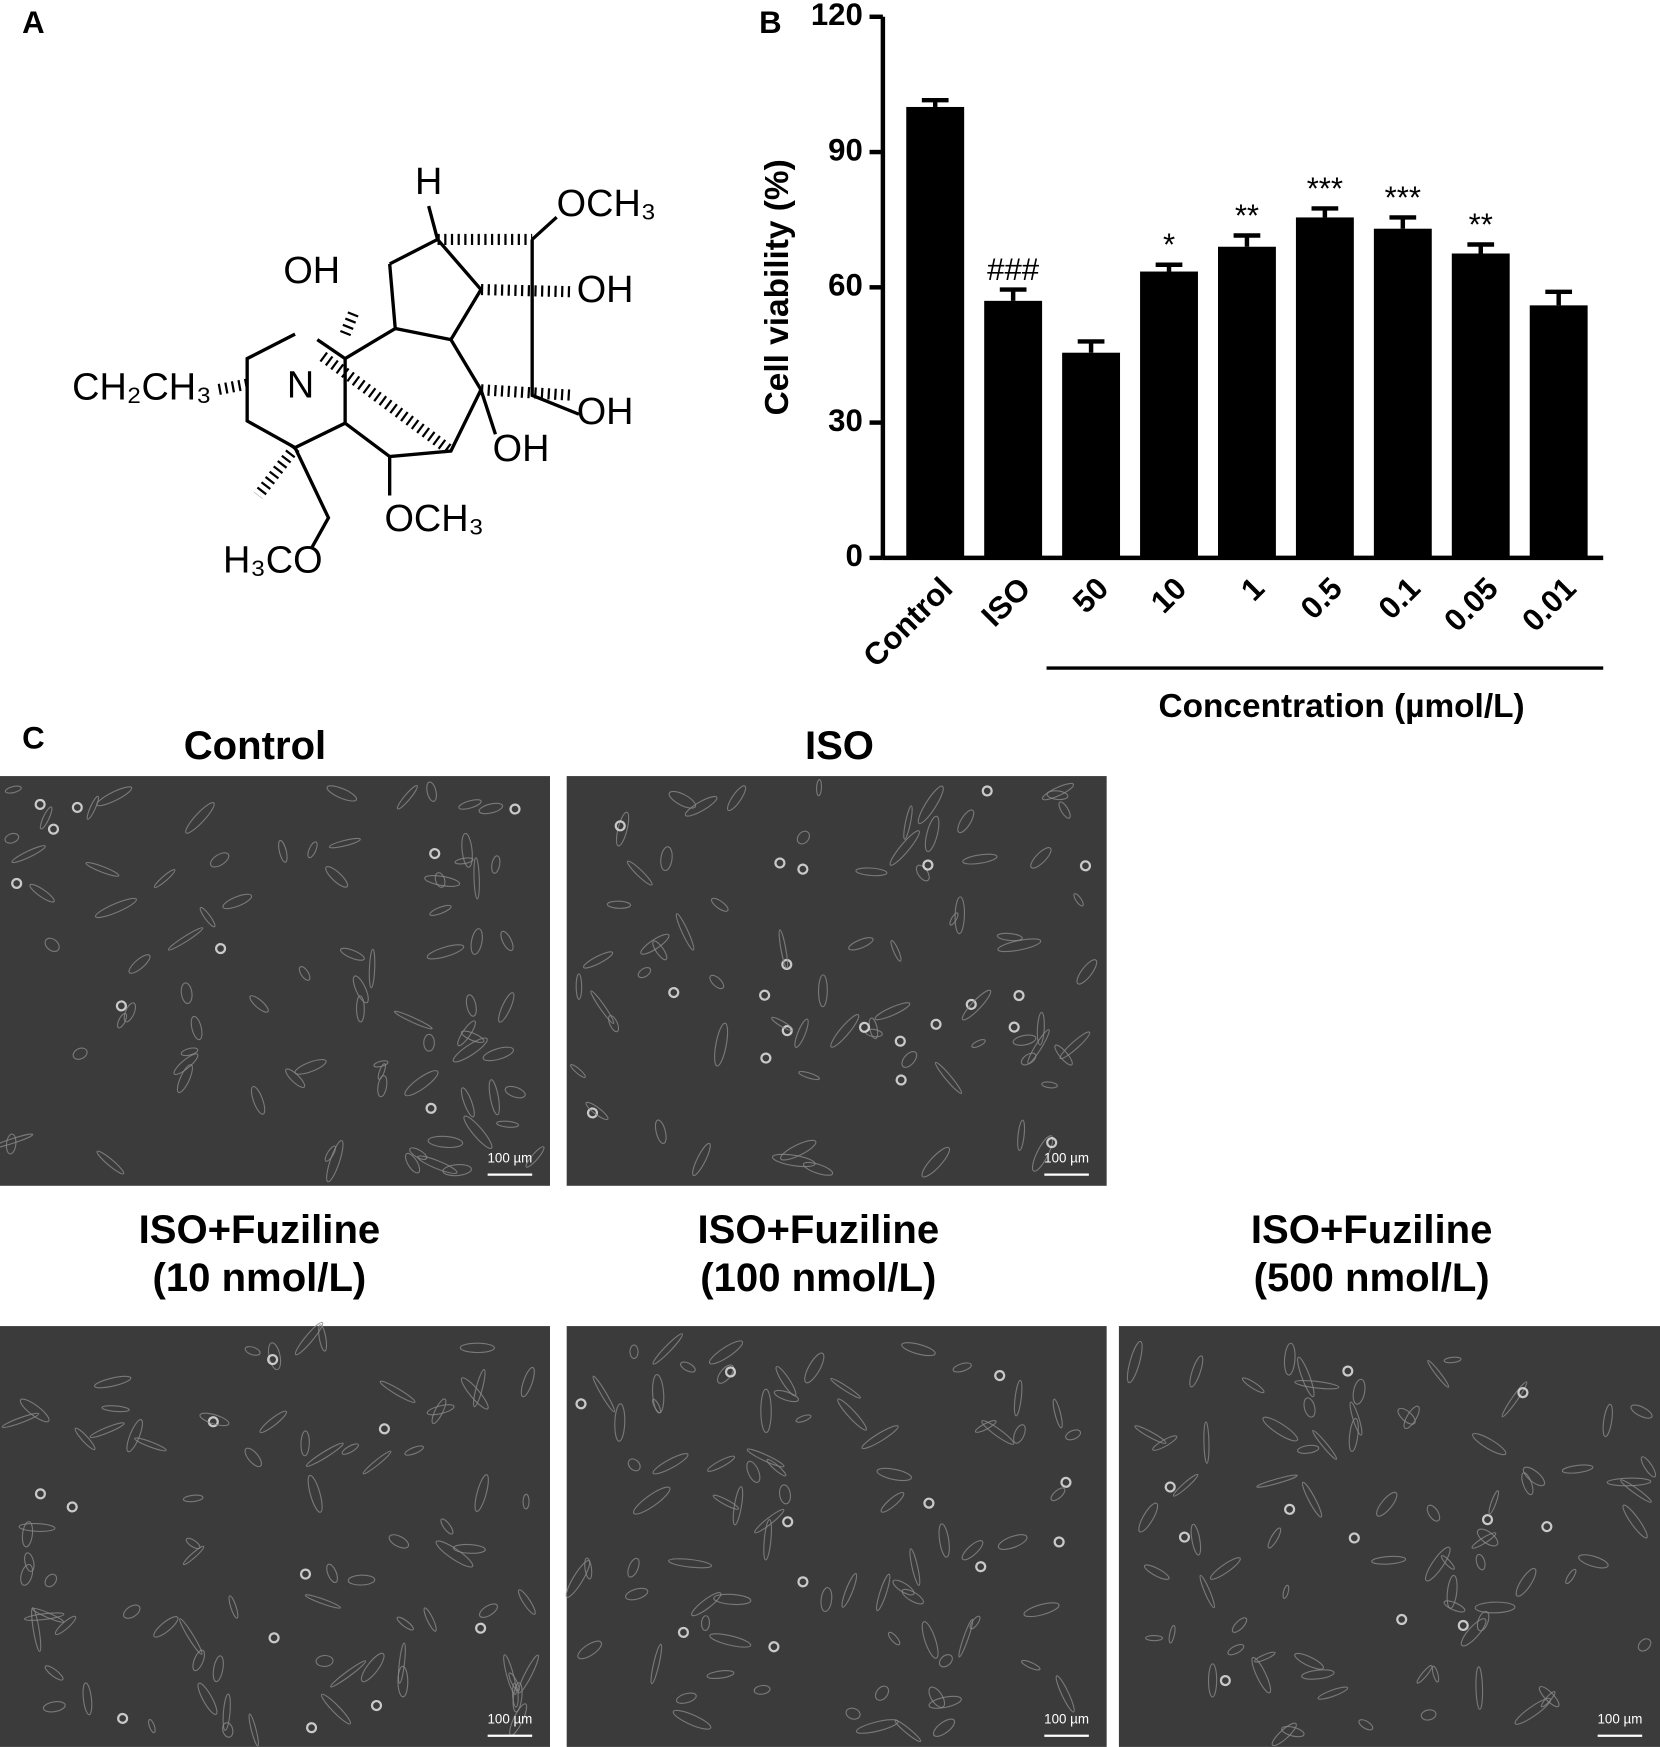 This screenshot has width=1660, height=1747. I want to click on x-tick-label: 0.01, so click(1549, 605).